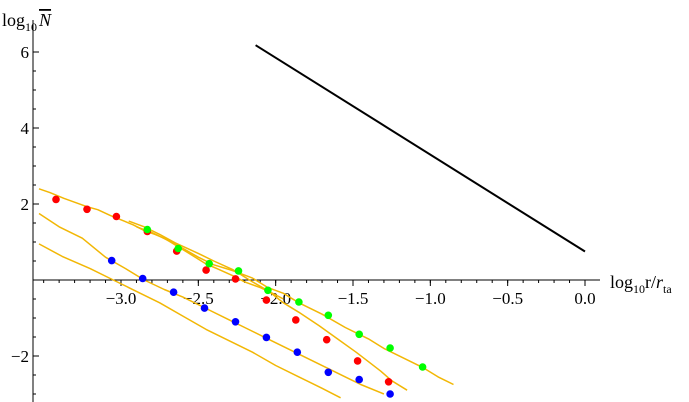  I want to click on y-tick-label: −2, so click(20, 356).